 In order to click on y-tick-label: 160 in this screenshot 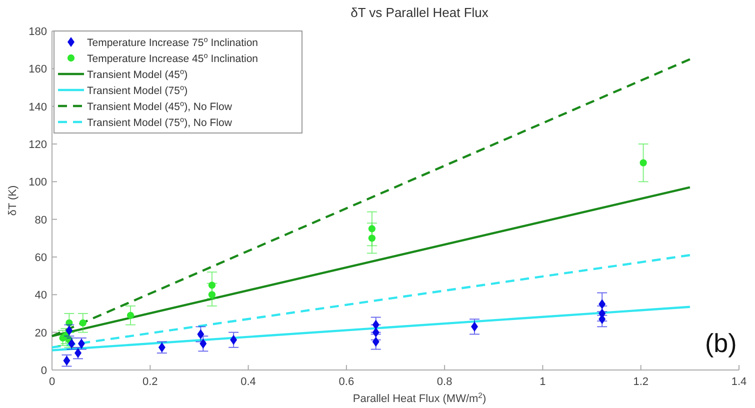, I will do `click(37, 70)`.